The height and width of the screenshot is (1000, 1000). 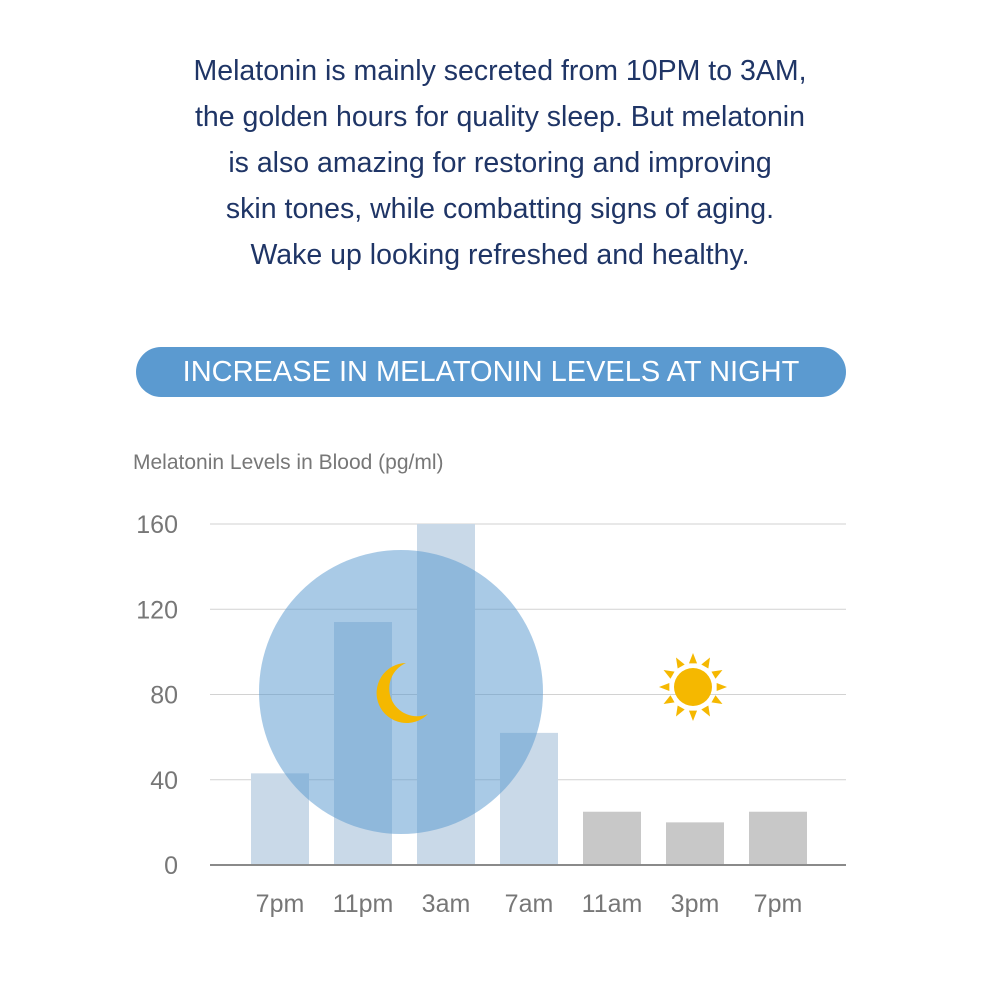 I want to click on intro-line: Wake up looking refreshed and healthy., so click(x=500, y=255).